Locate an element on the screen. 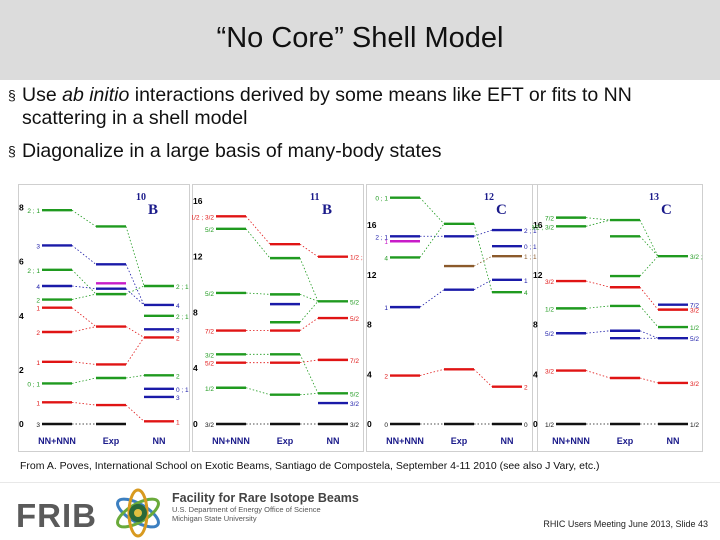 Image resolution: width=720 pixels, height=540 pixels. spin-label: 1/2 is located at coordinates (549, 309).